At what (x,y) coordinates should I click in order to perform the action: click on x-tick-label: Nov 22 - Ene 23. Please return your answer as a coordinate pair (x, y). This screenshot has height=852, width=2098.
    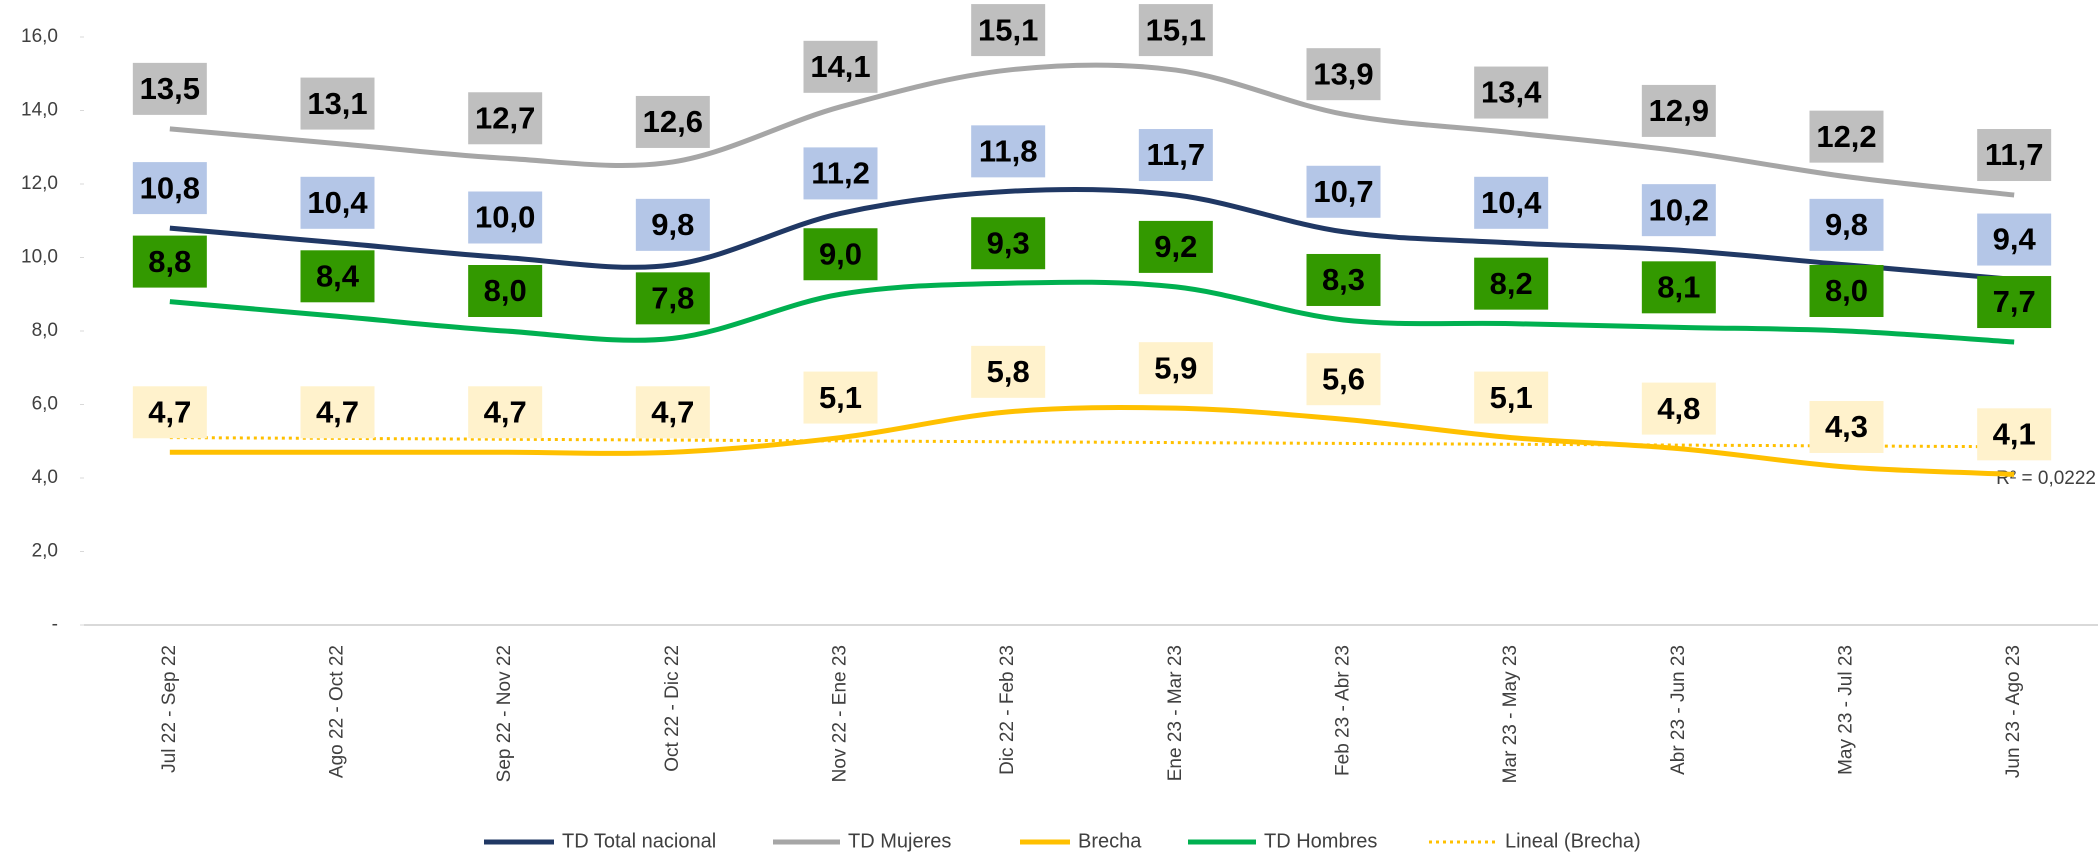
    Looking at the image, I should click on (840, 713).